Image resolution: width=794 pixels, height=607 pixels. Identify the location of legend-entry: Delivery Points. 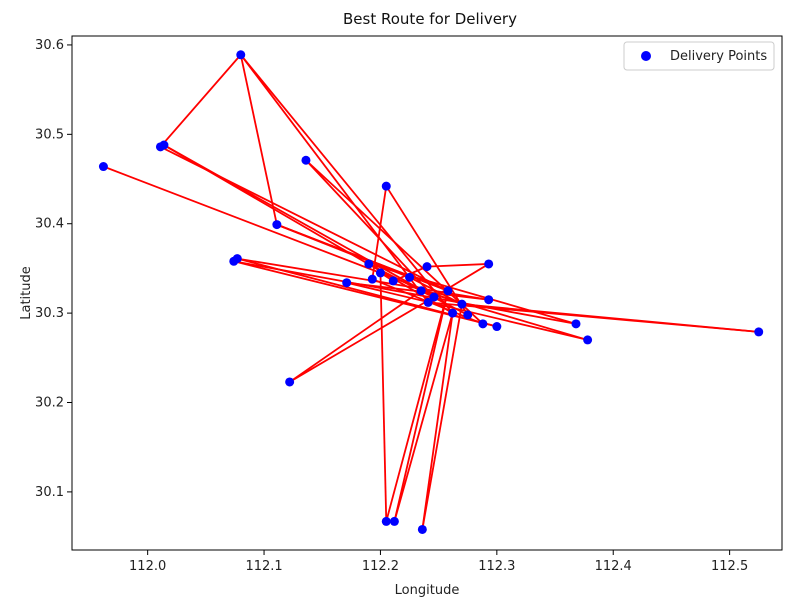
(718, 56).